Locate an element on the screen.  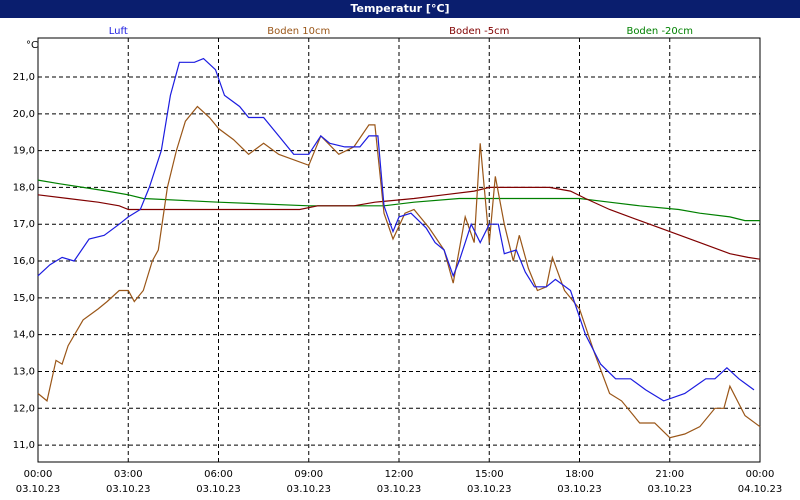
x-tick-label: 15:00 is located at coordinates (489, 474).